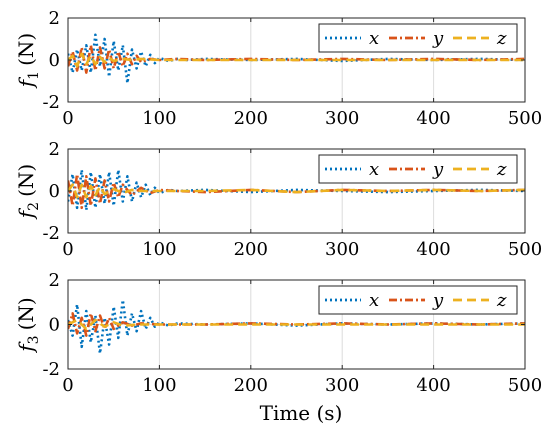  Describe the element at coordinates (34, 75) in the screenshot. I see `y-axis-subscript: 1` at that location.